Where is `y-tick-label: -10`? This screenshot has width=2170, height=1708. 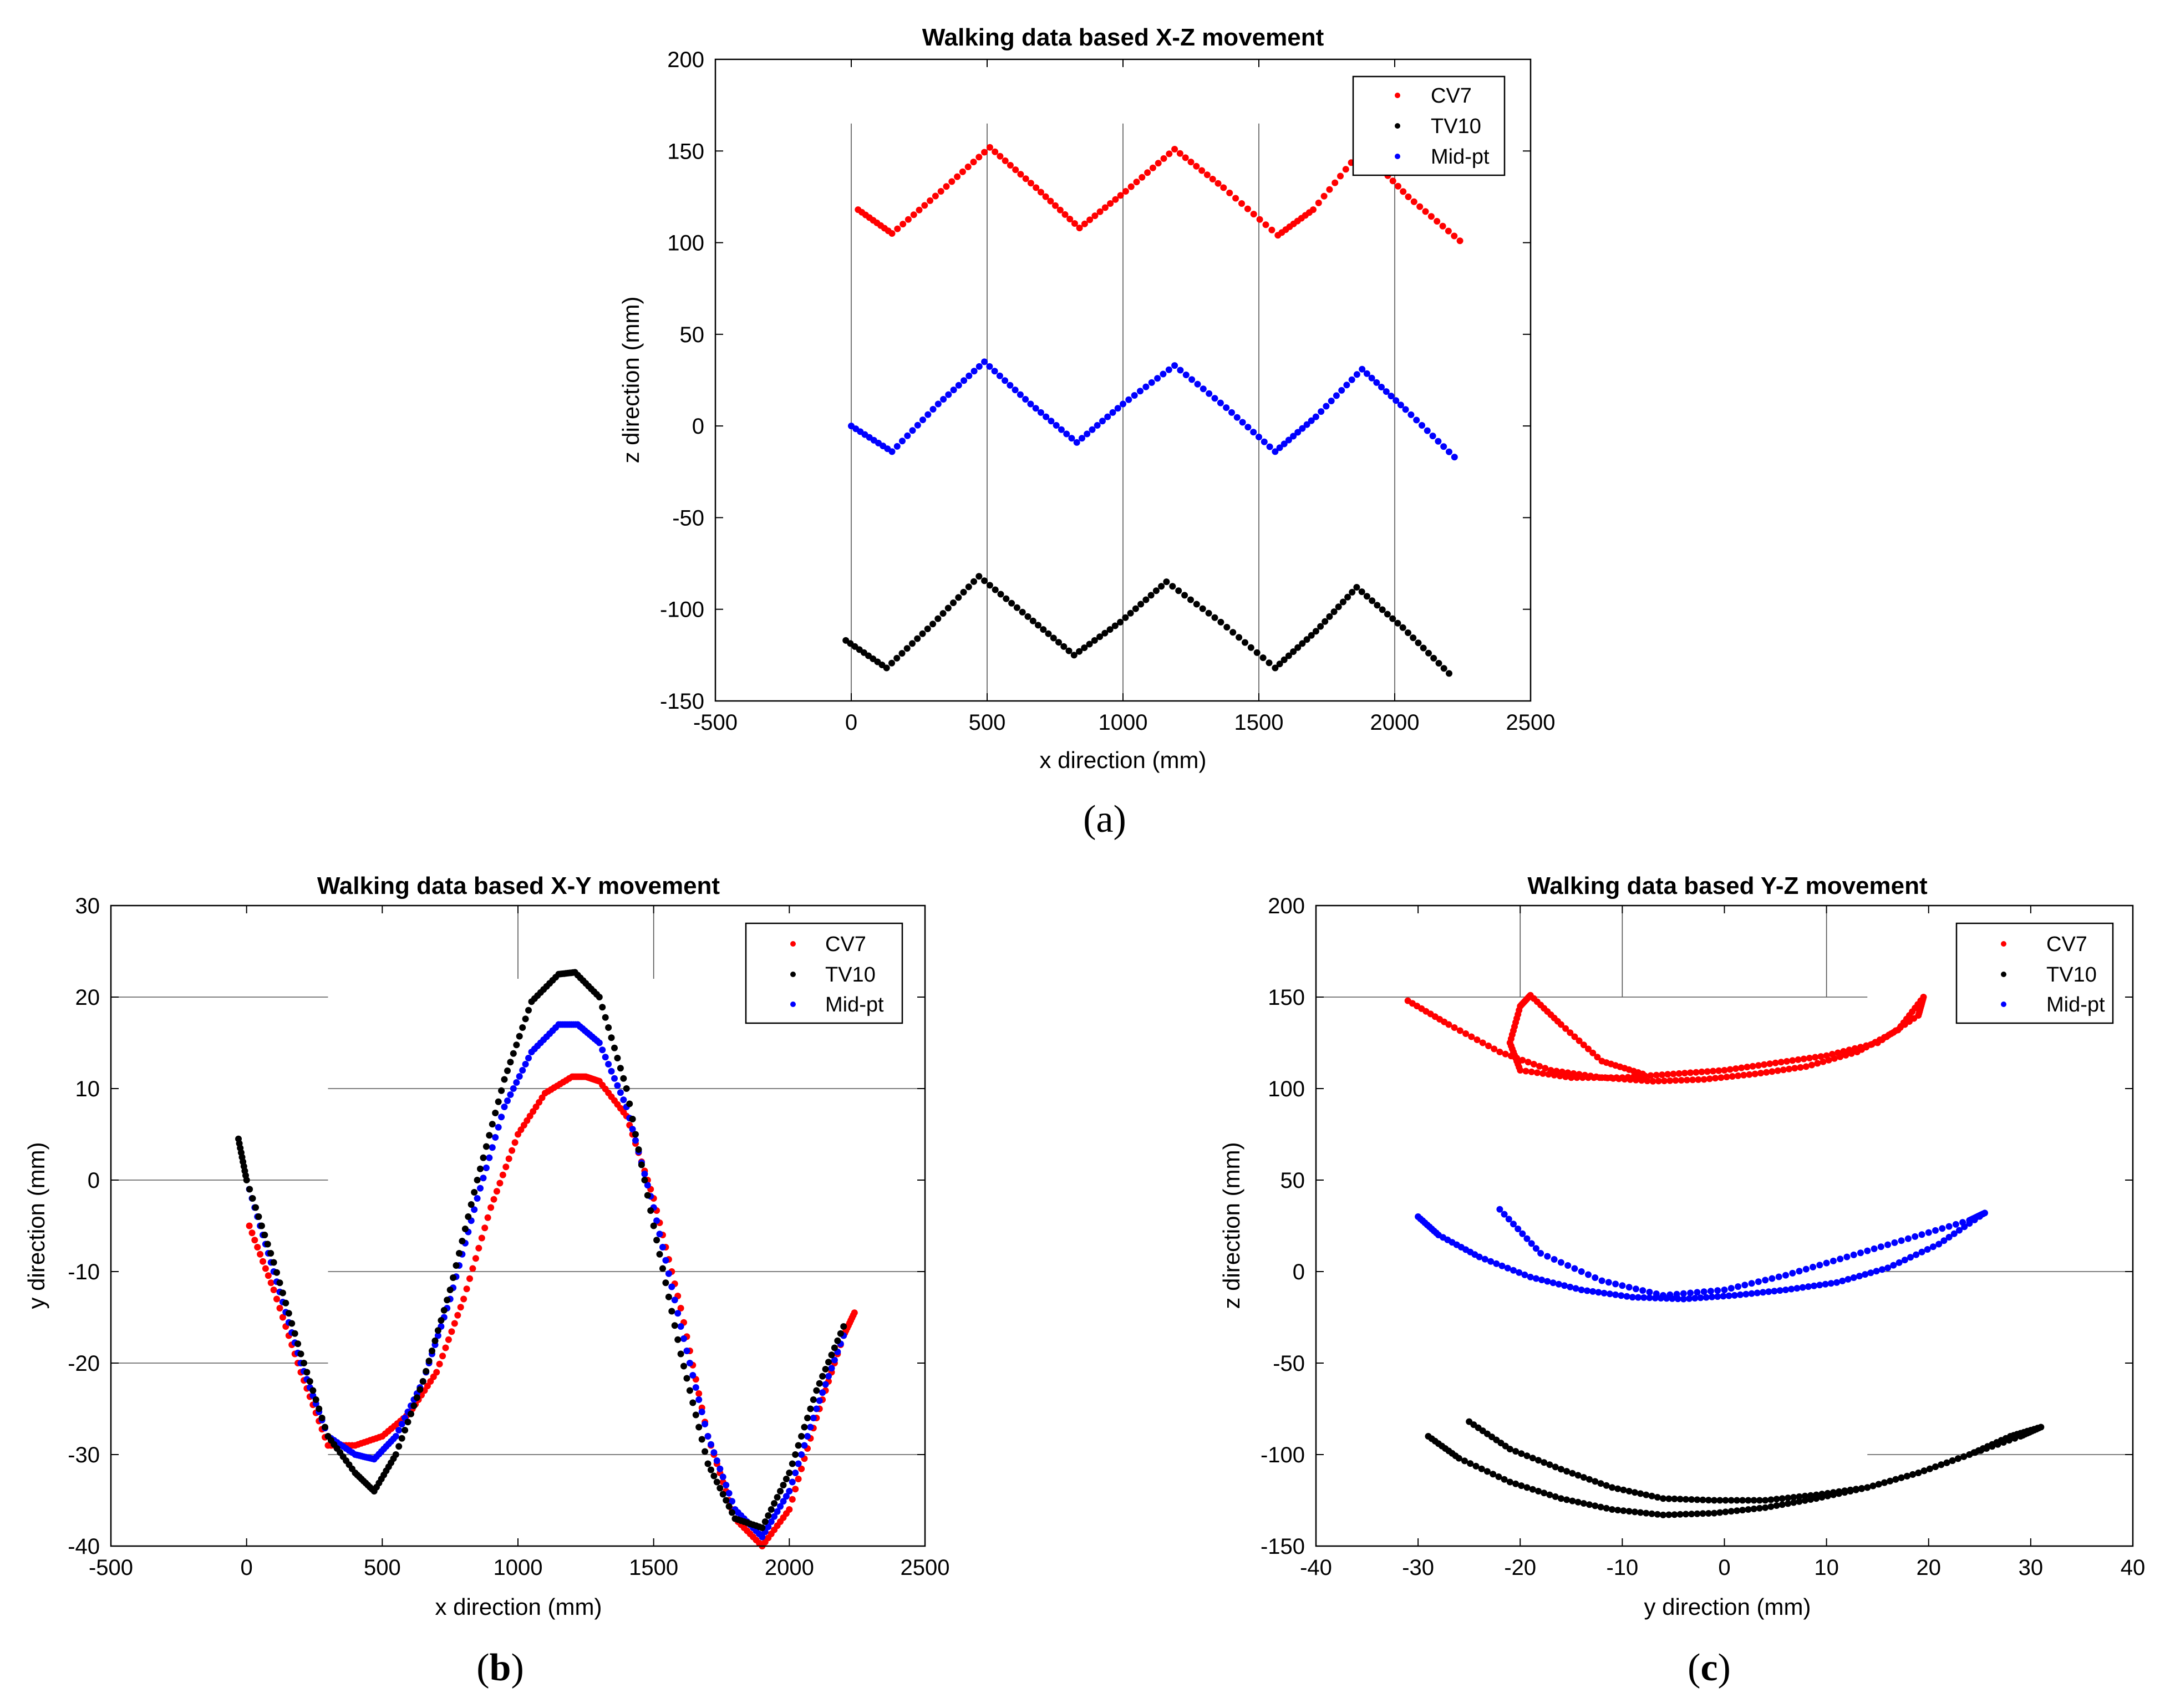 y-tick-label: -10 is located at coordinates (84, 1272).